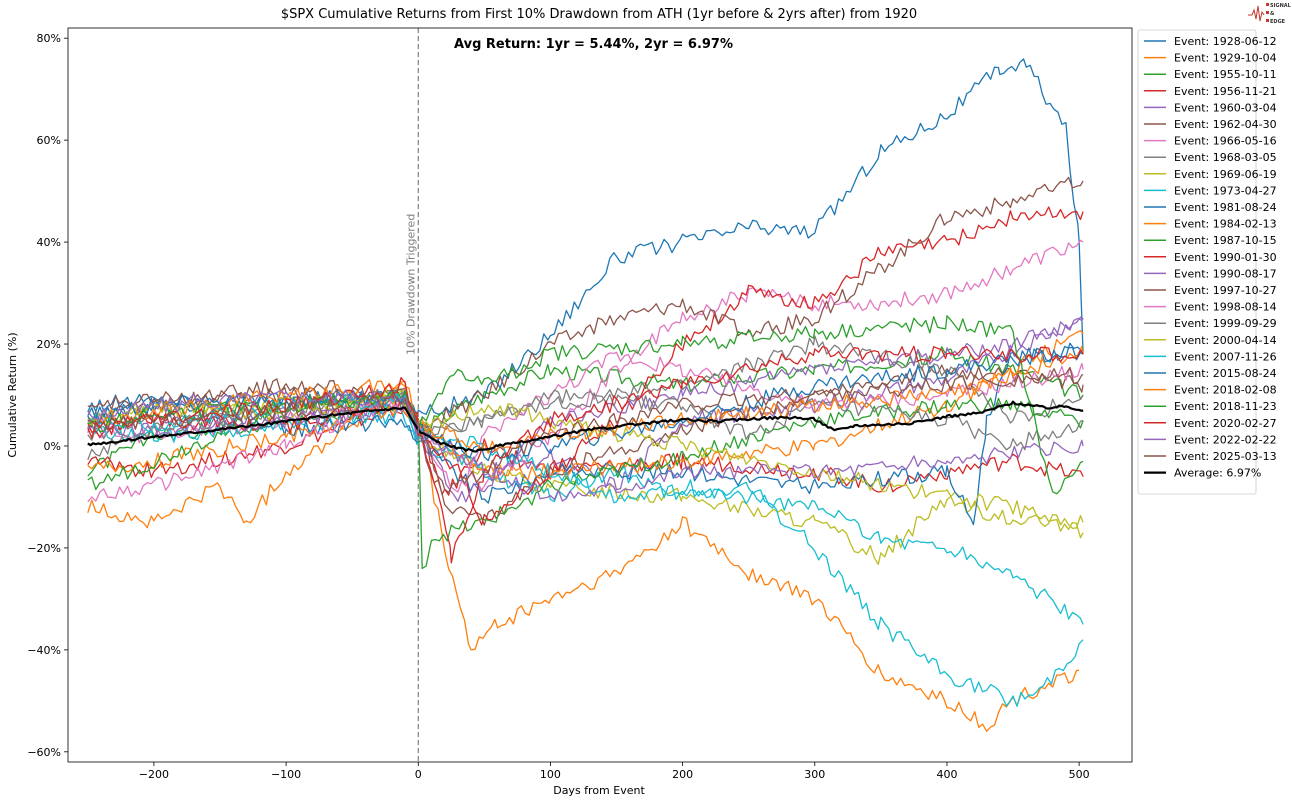  What do you see at coordinates (1225, 124) in the screenshot?
I see `legend-entry: Event: 1962-04-30` at bounding box center [1225, 124].